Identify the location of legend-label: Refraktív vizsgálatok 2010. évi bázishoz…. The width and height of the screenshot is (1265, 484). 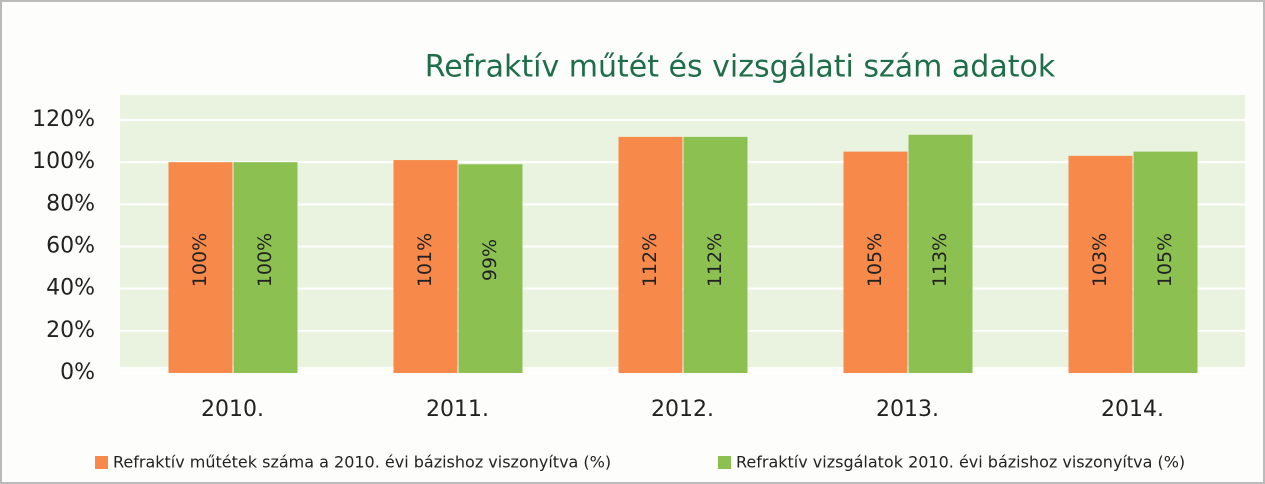
(960, 462).